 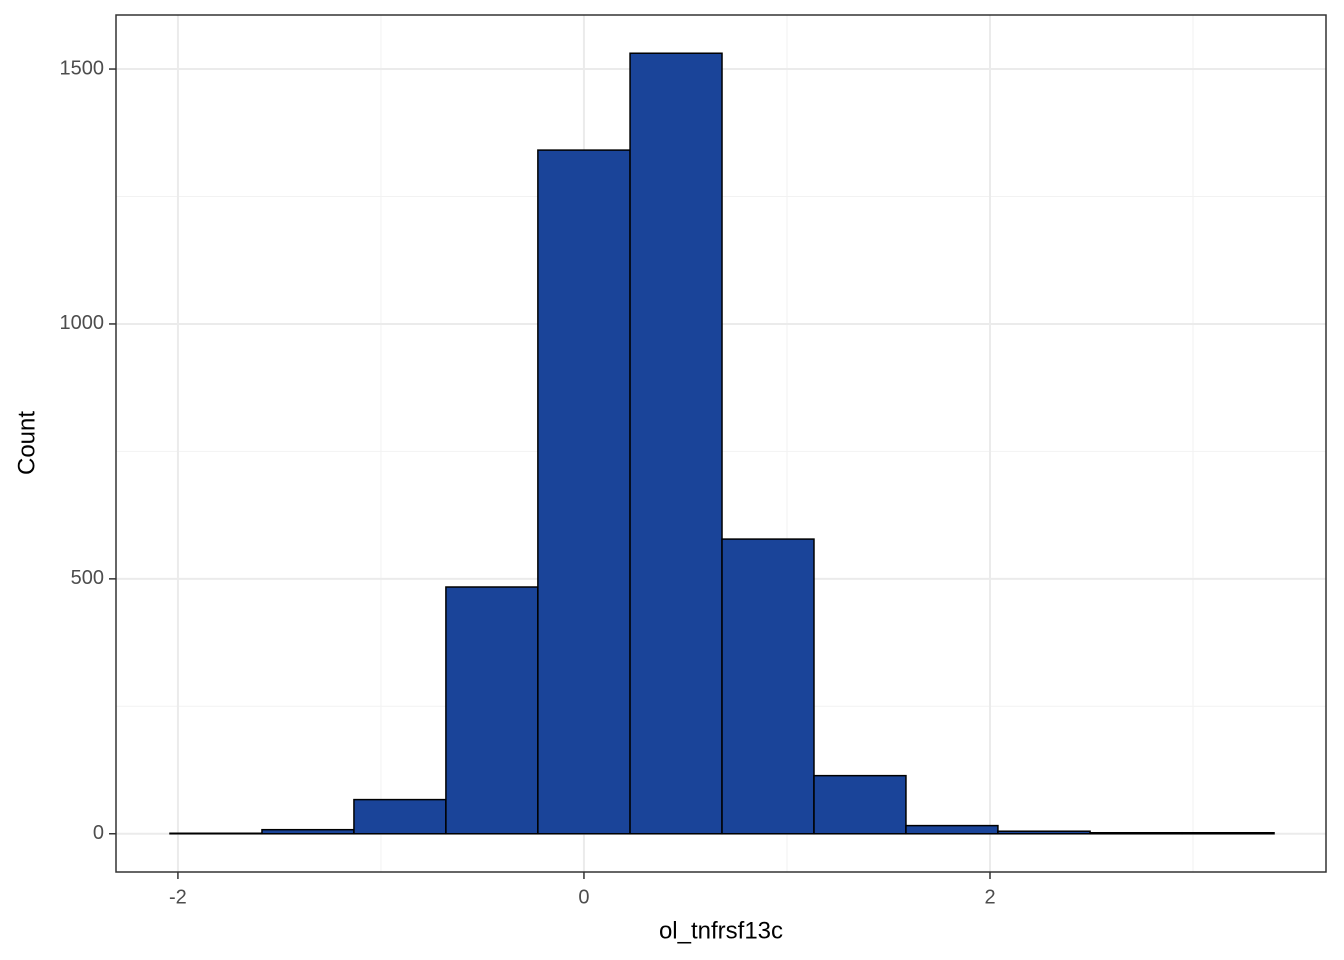 What do you see at coordinates (82, 68) in the screenshot?
I see `y-tick-label: 1500` at bounding box center [82, 68].